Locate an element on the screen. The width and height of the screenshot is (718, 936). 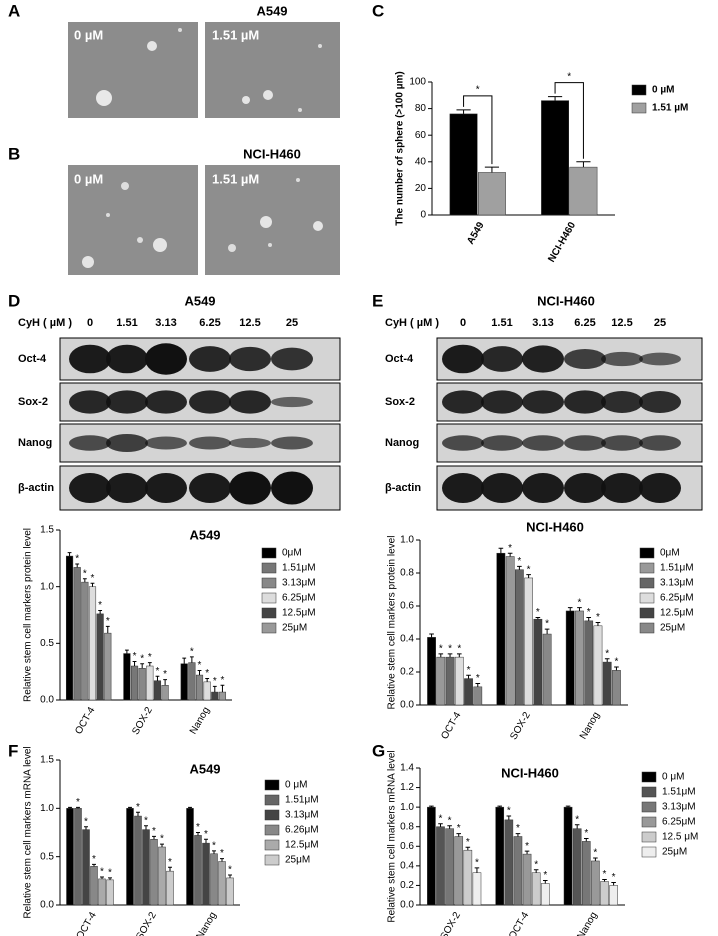
x-tick-label: OCT-4 is located at coordinates (87, 923).